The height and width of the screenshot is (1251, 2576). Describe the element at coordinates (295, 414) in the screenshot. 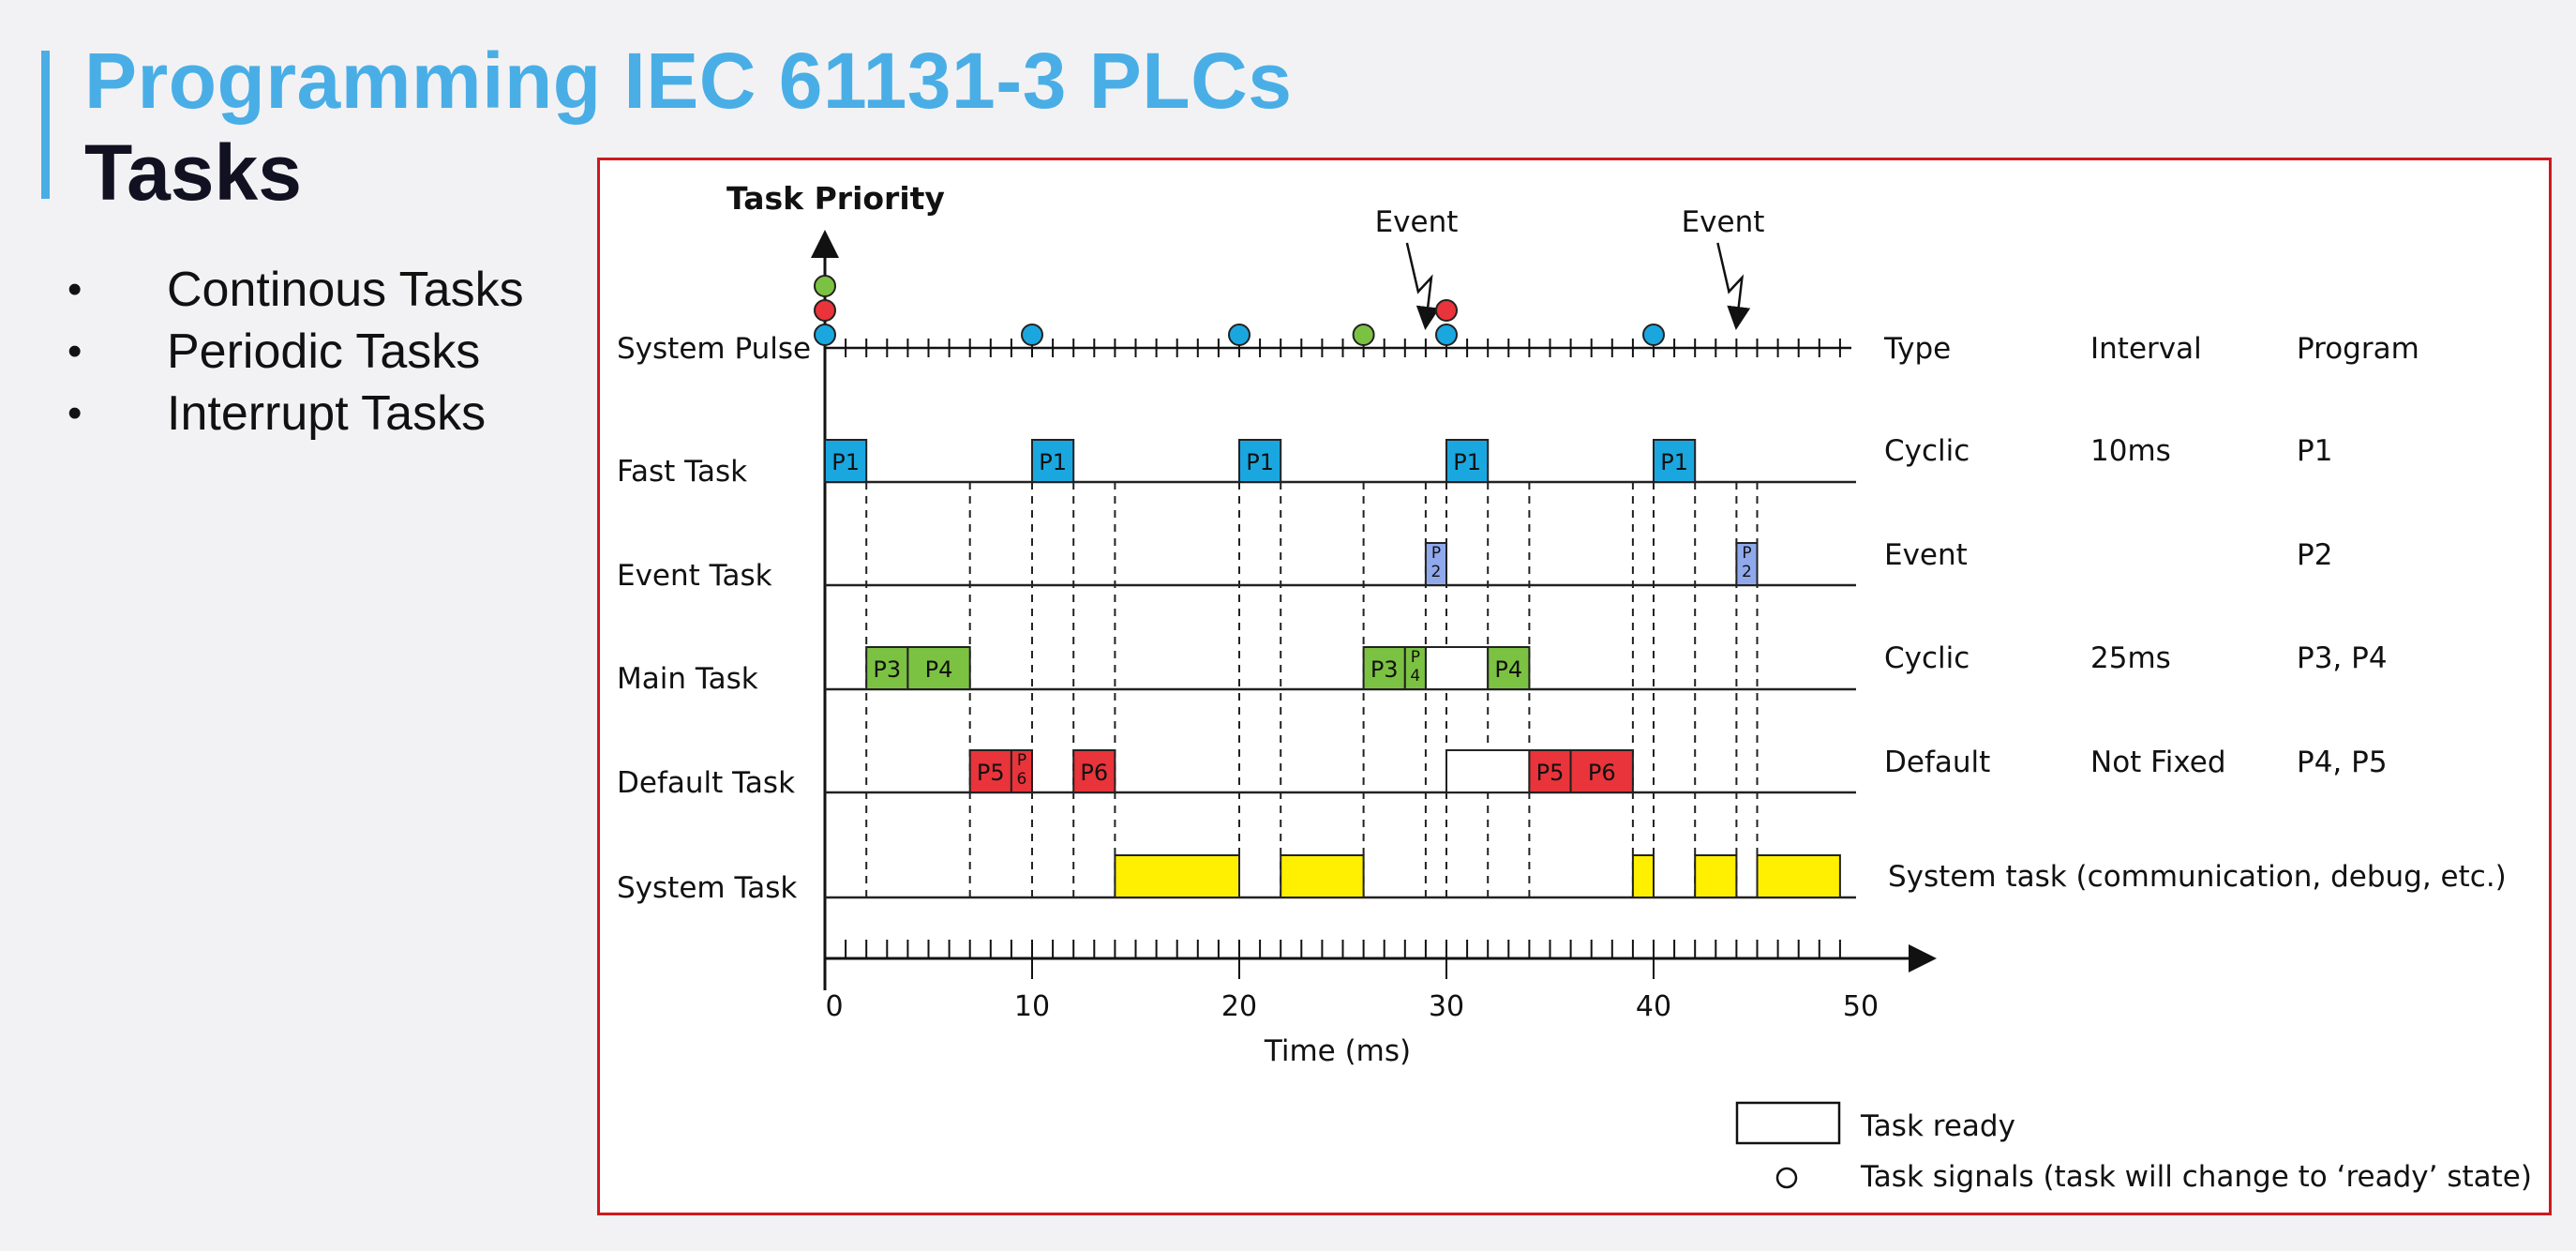

I see `bullet-item: • Interrupt Tasks` at that location.